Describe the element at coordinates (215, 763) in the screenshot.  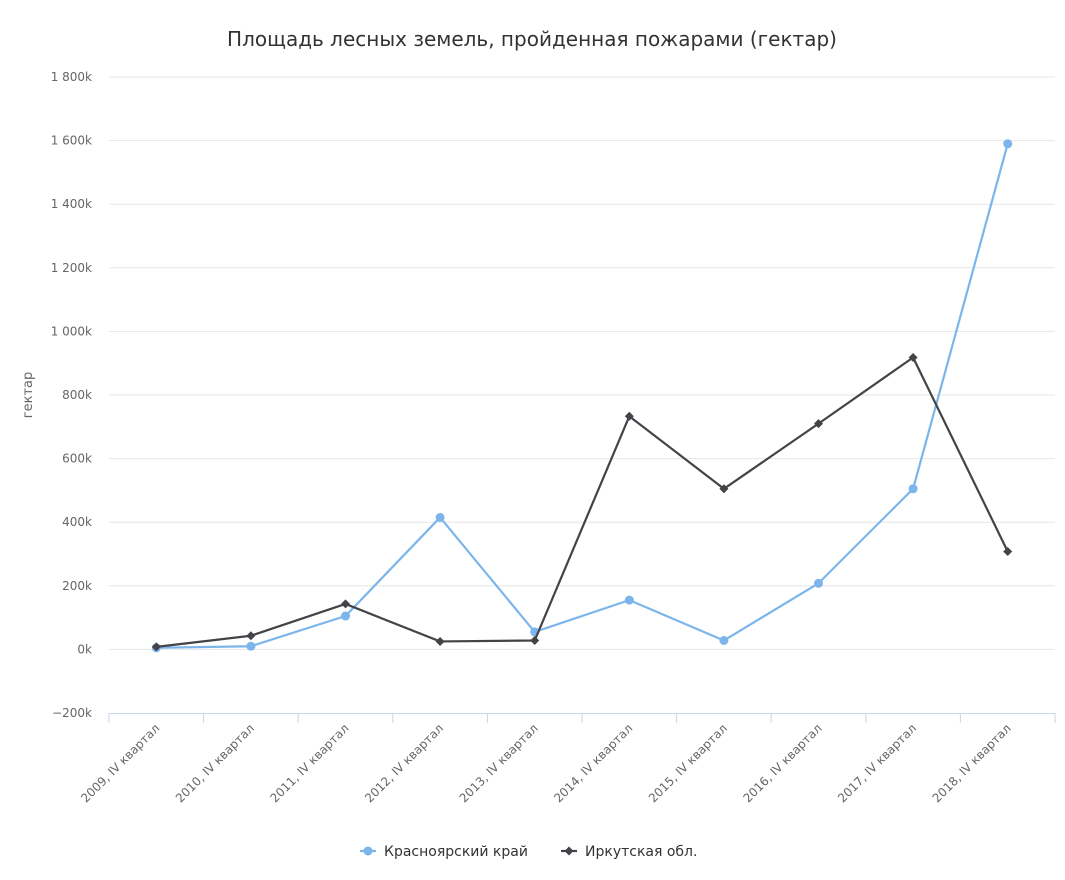
I see `x-tick-label: 2010, IV квартал` at that location.